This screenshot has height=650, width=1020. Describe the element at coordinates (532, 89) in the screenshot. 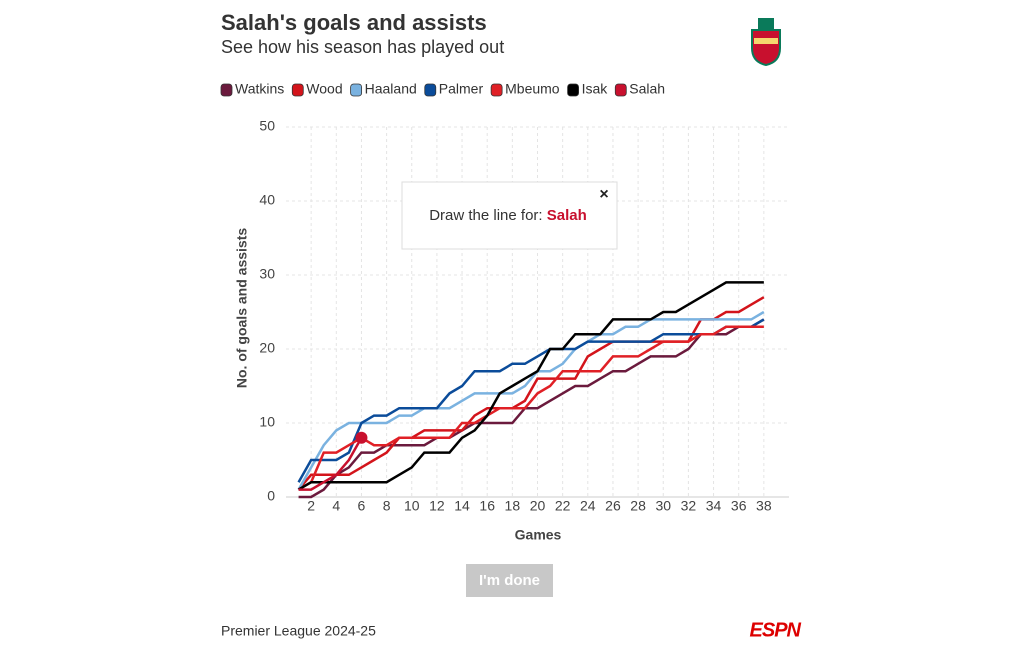

I see `legend-label: Mbeumo` at that location.